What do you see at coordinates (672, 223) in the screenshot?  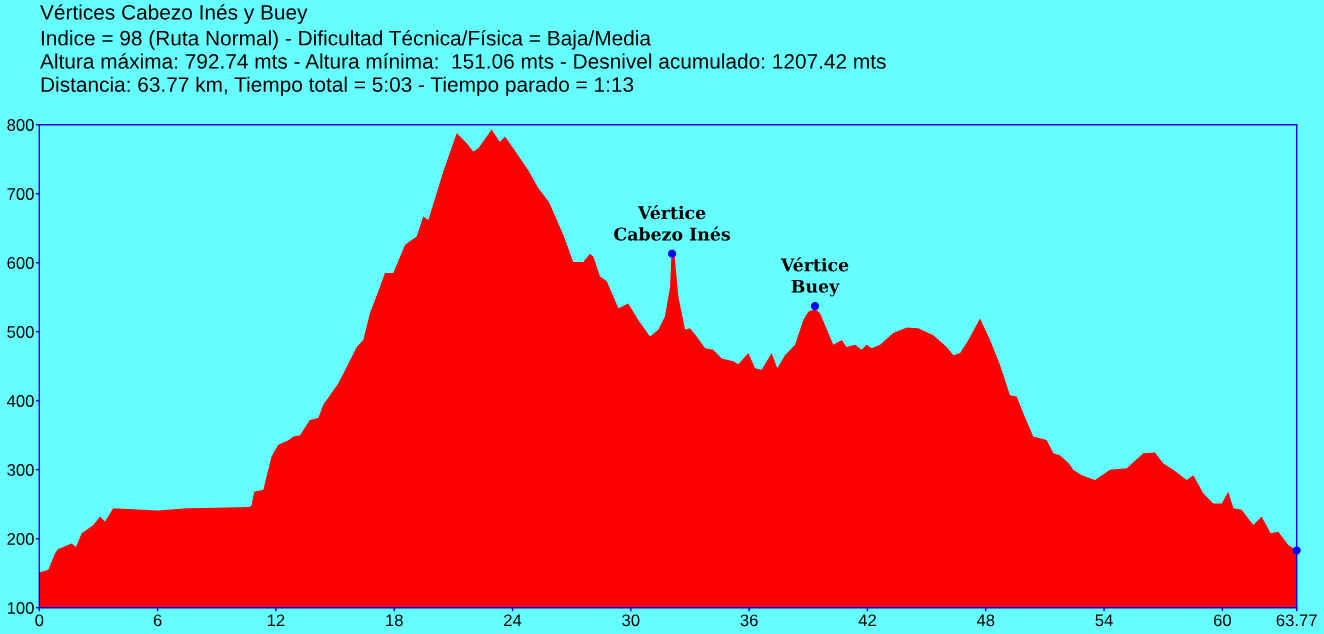 I see `annotation: Vértice Cabezo Inés` at bounding box center [672, 223].